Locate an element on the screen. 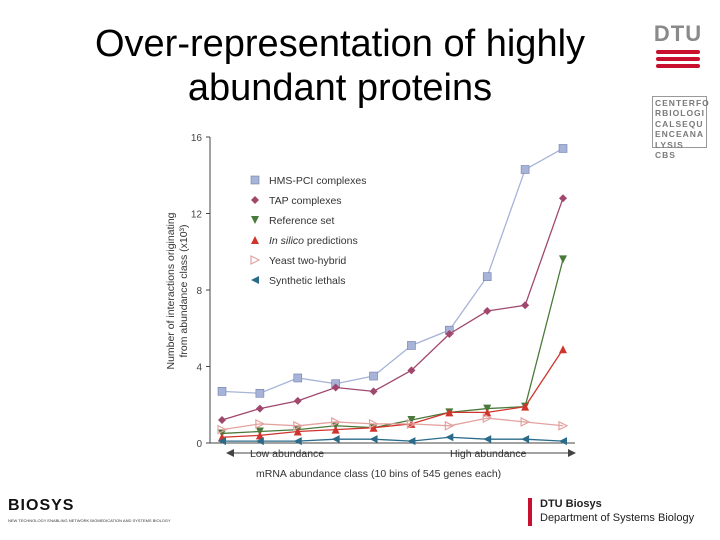  cbs-logo-line: CENTERFO is located at coordinates (682, 103).